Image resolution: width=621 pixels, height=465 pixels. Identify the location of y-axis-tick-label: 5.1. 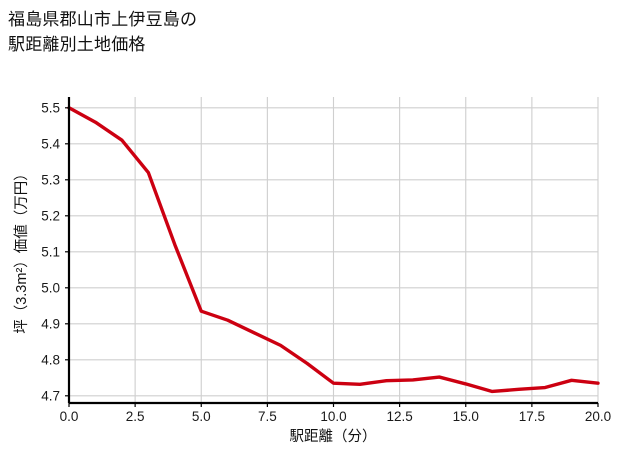
(50, 251).